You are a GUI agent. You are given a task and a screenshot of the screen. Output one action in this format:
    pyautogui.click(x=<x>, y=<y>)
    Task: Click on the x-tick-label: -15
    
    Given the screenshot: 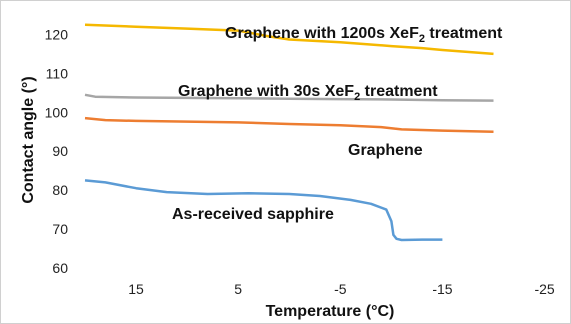 What is the action you would take?
    pyautogui.click(x=442, y=289)
    